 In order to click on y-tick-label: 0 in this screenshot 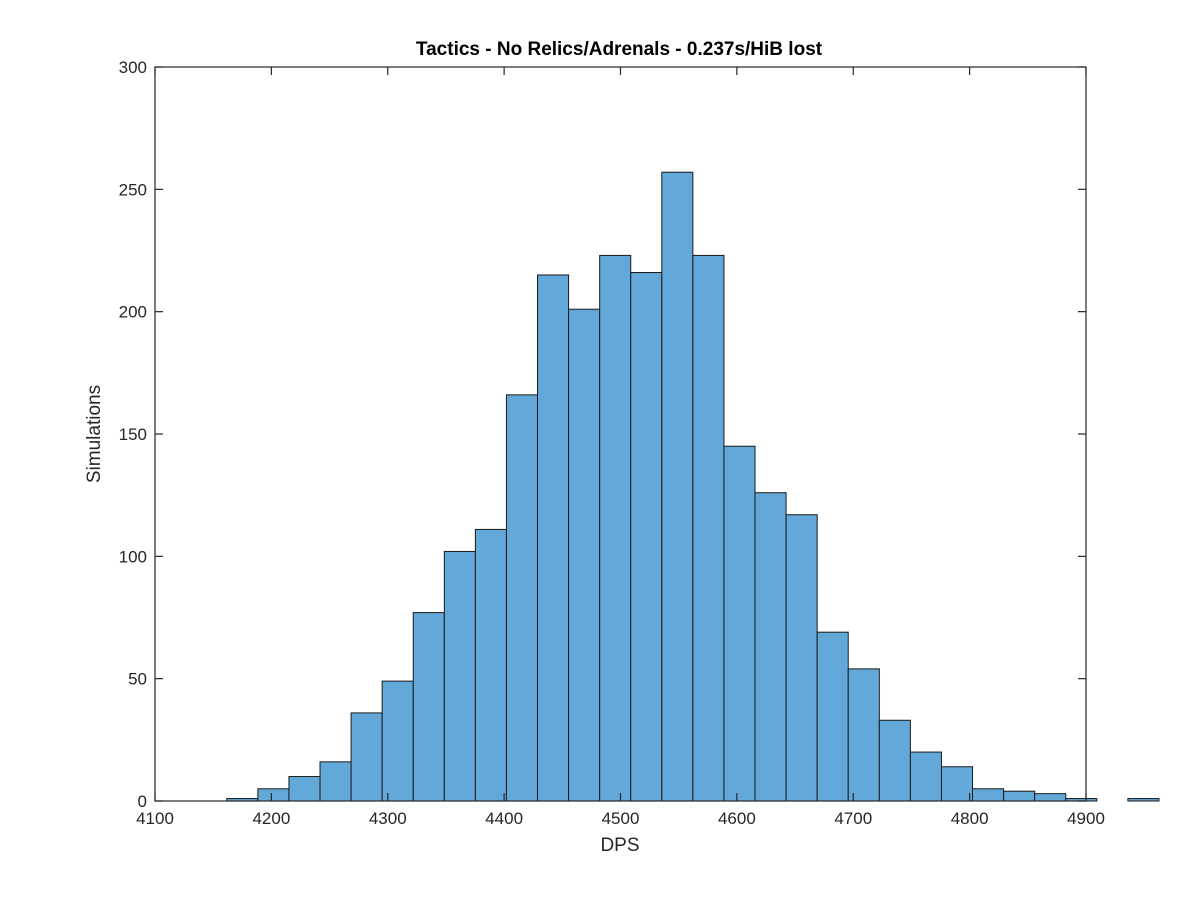, I will do `click(142, 801)`.